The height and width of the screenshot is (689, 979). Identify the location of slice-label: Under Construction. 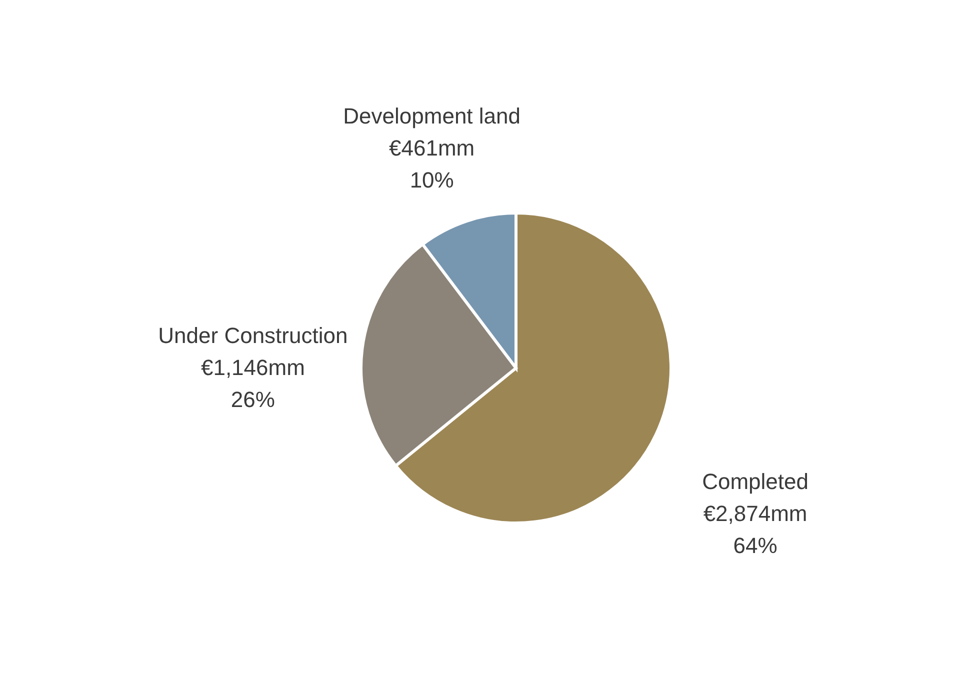
(253, 335).